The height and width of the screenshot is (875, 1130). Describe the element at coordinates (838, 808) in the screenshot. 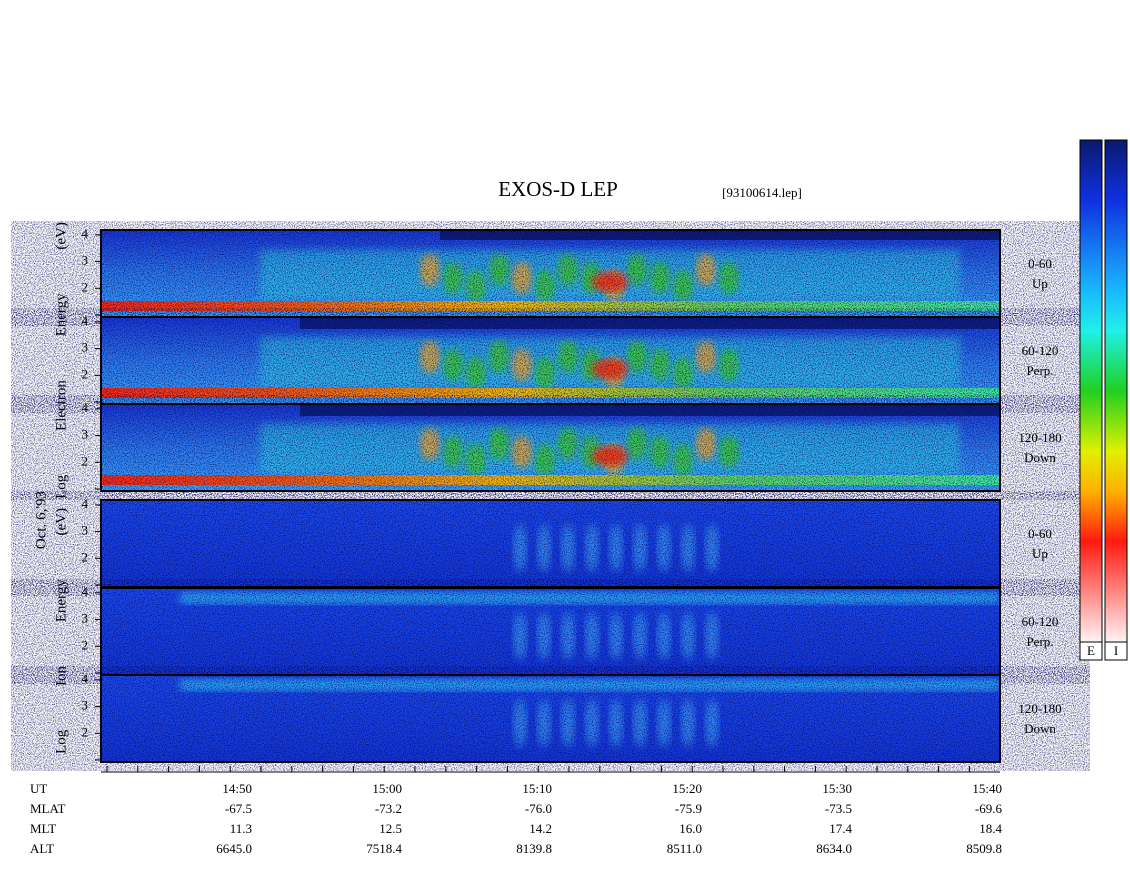

I see `orbit-value: -73.5` at that location.